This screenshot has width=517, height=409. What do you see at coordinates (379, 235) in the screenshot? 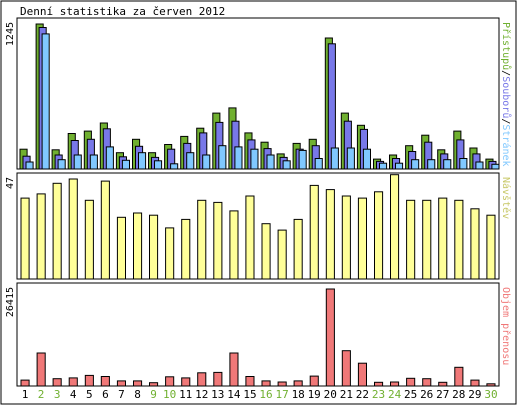
I see `bar-návštěv-23` at bounding box center [379, 235].